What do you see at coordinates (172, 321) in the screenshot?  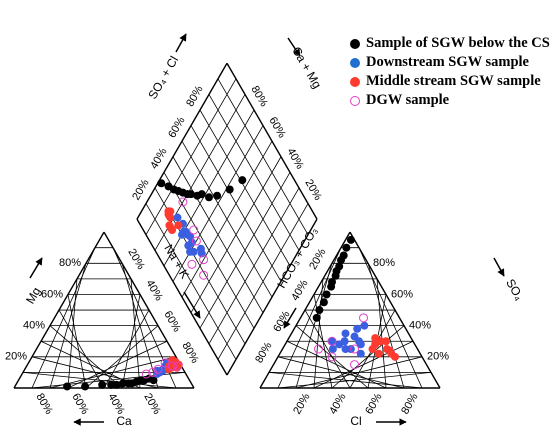 I see `cation-nak-tick-label: 60%` at bounding box center [172, 321].